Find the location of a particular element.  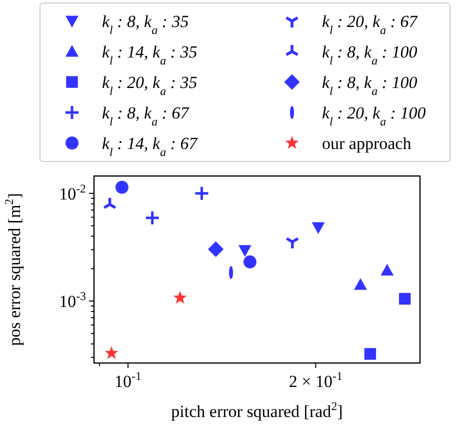

x-tick-label: 10$^{-1}$ is located at coordinates (128, 380).